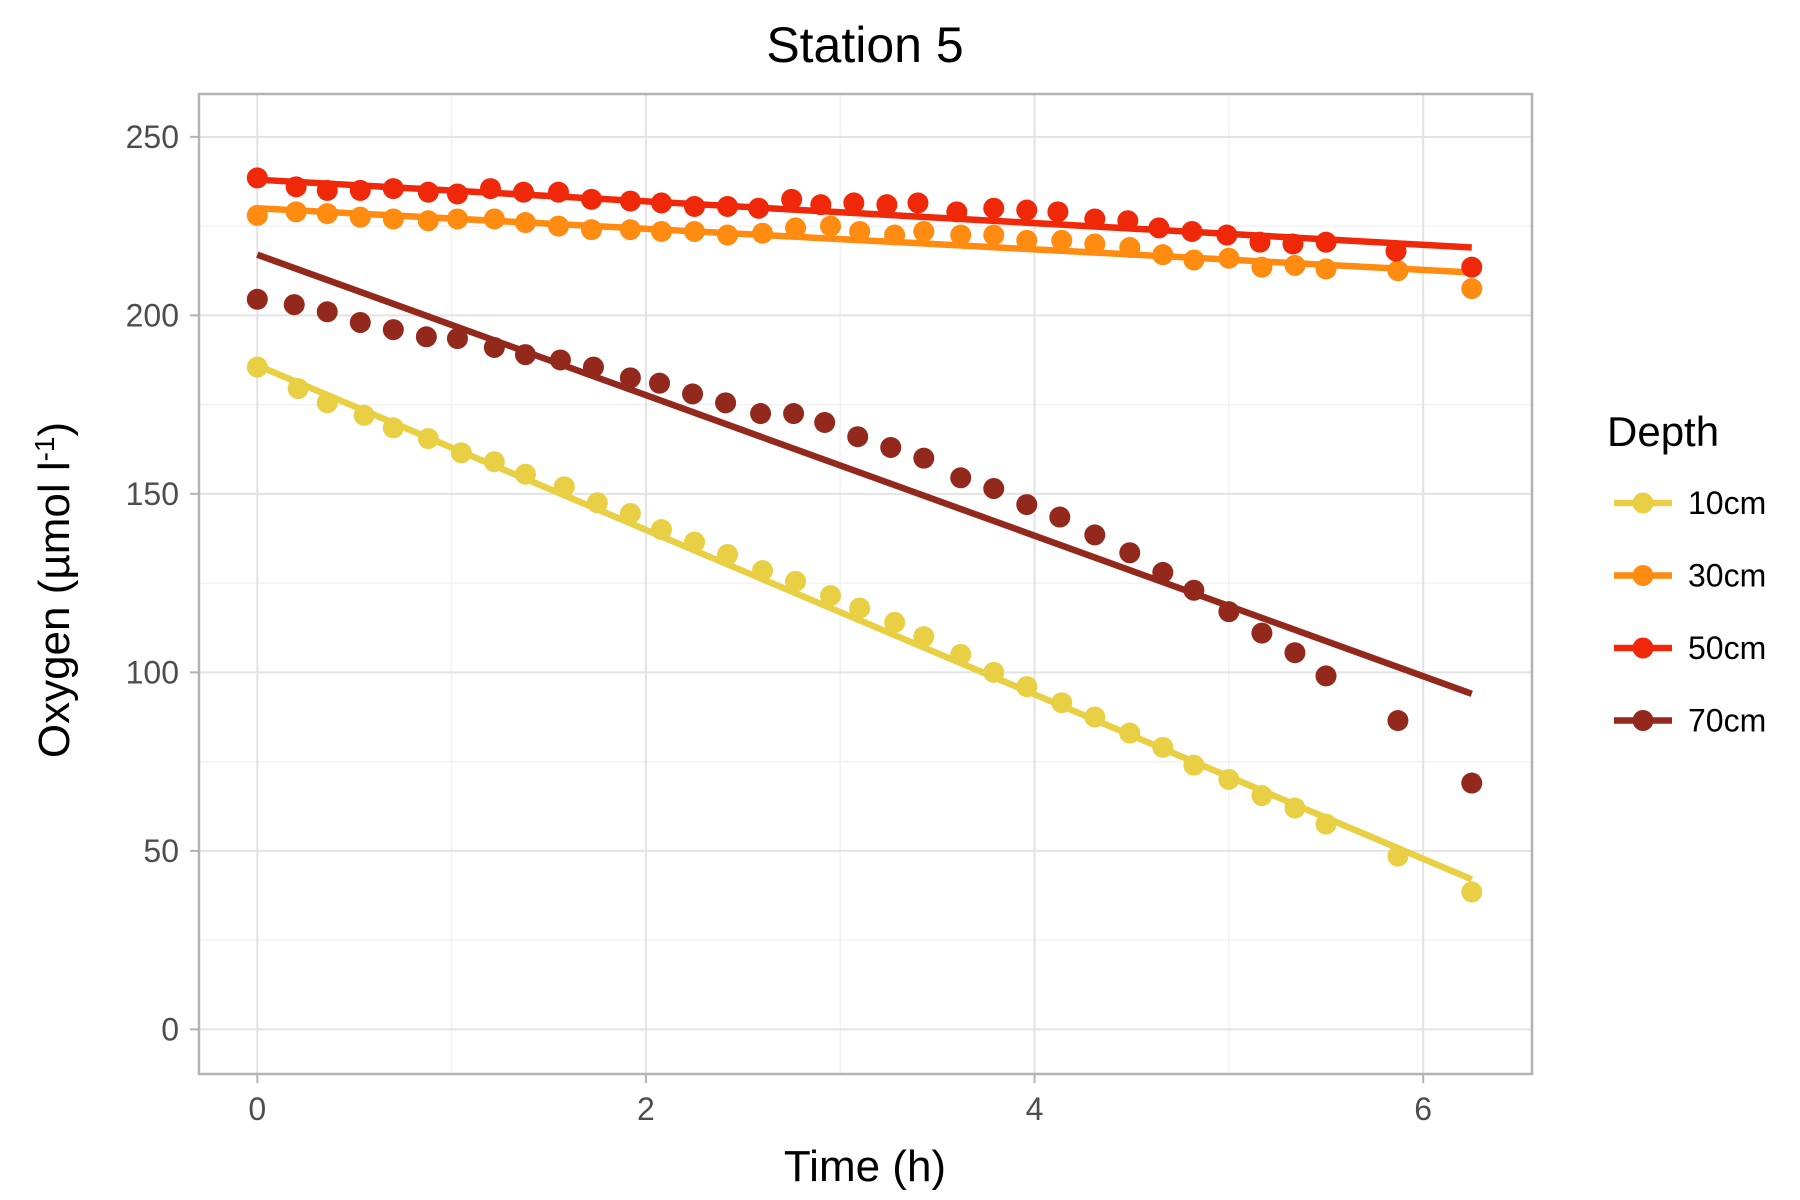 This screenshot has width=1800, height=1200. I want to click on x-axis: 0 2 4 6, so click(840, 1100).